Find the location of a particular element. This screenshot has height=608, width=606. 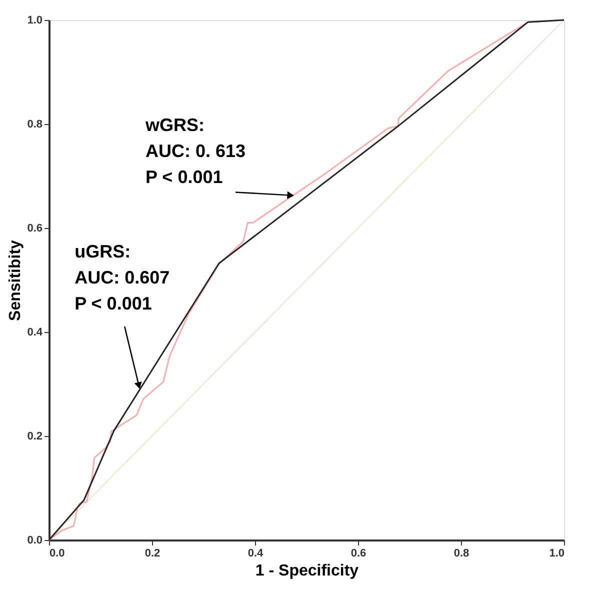

x-tick-label: 1.0 is located at coordinates (556, 554).